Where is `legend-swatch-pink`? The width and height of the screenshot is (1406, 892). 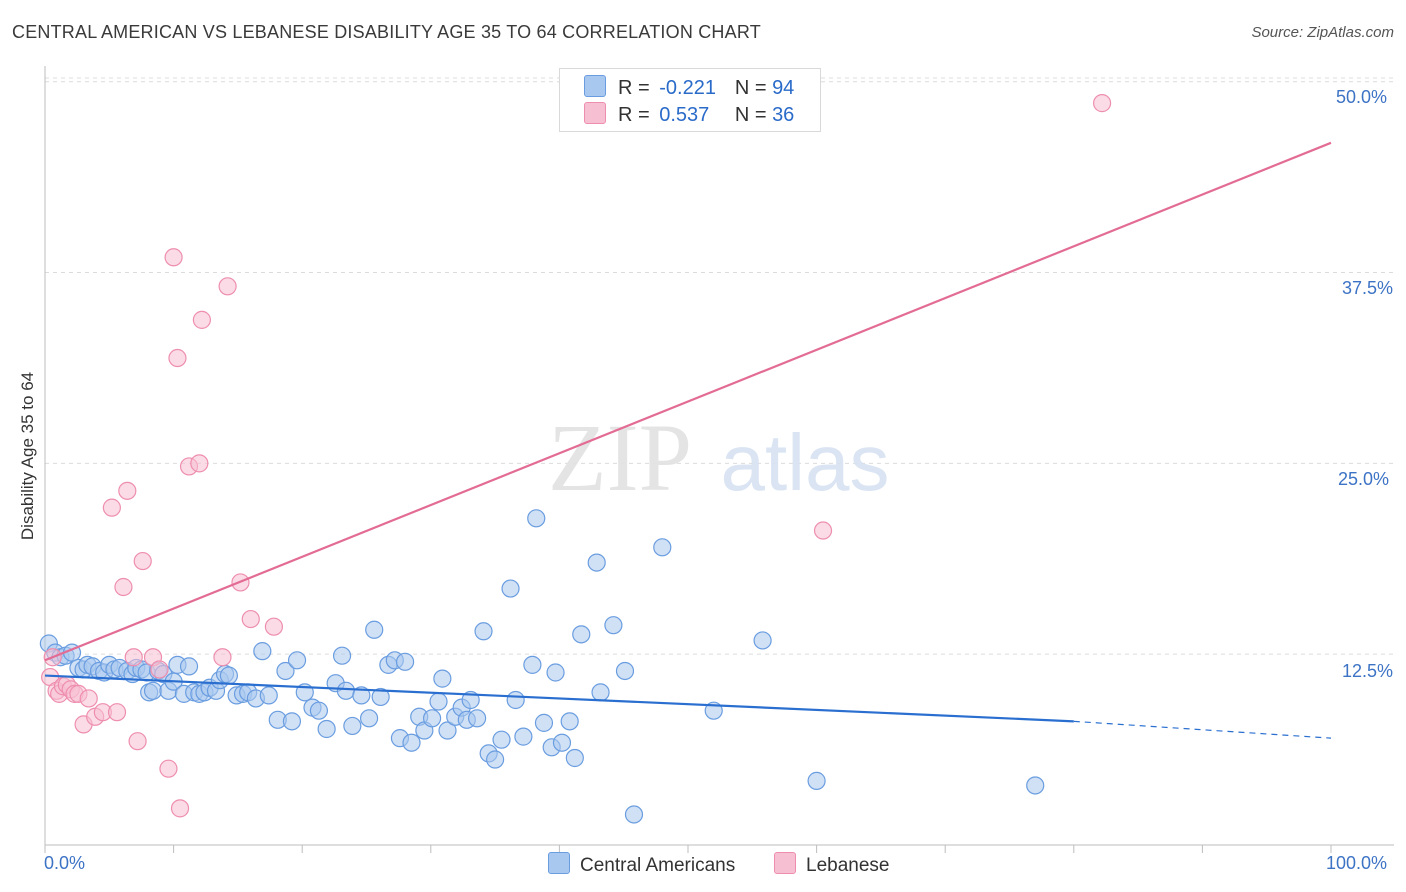 legend-swatch-pink is located at coordinates (595, 113).